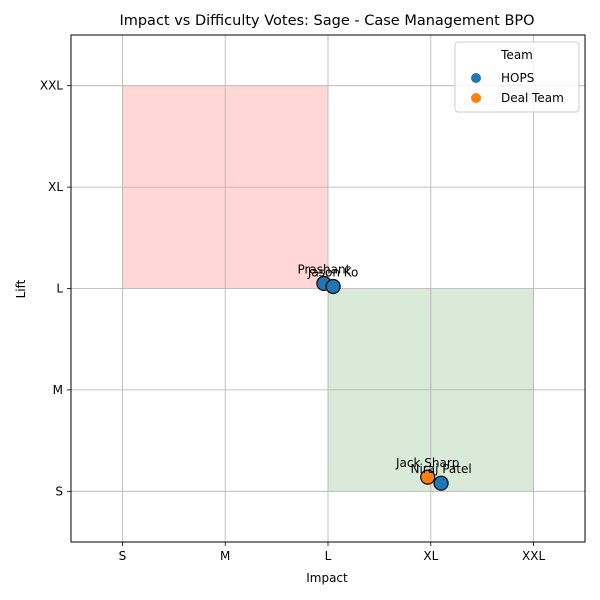 The image size is (600, 600). I want to click on y-tick-label: M, so click(58, 390).